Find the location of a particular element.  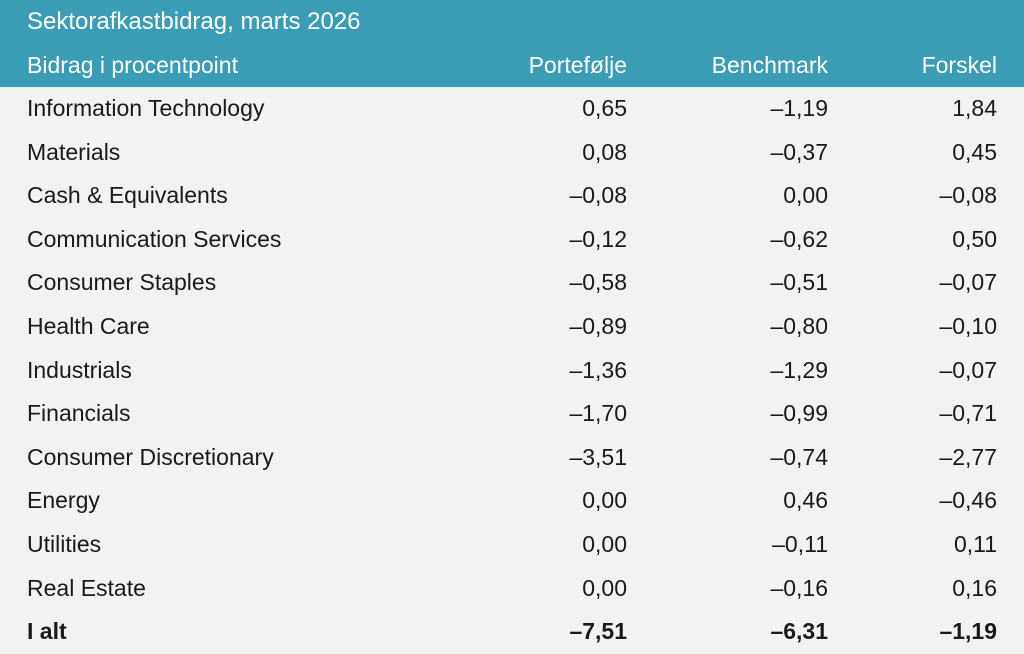

sector-cell: Information Technology is located at coordinates (146, 108).